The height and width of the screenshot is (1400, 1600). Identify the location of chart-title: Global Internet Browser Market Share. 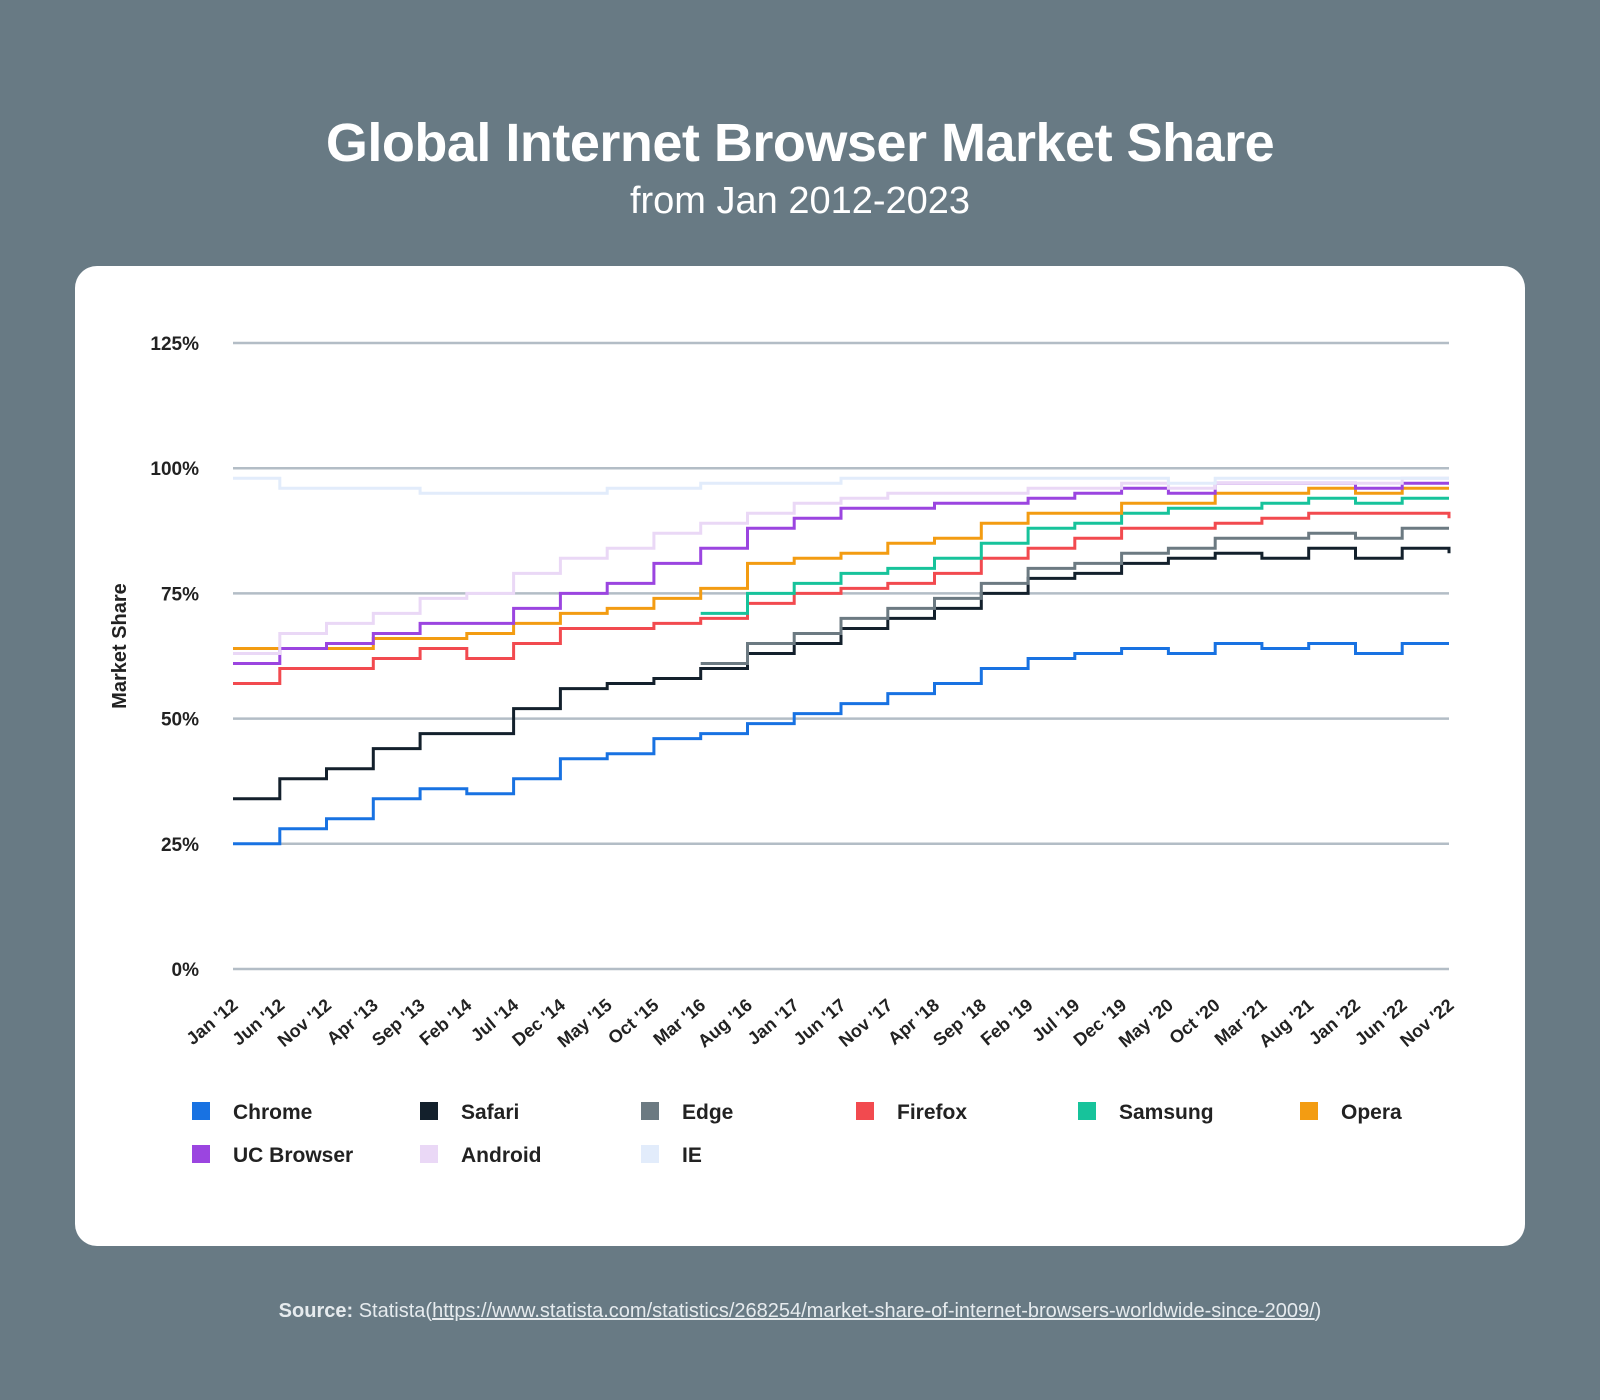
(800, 143).